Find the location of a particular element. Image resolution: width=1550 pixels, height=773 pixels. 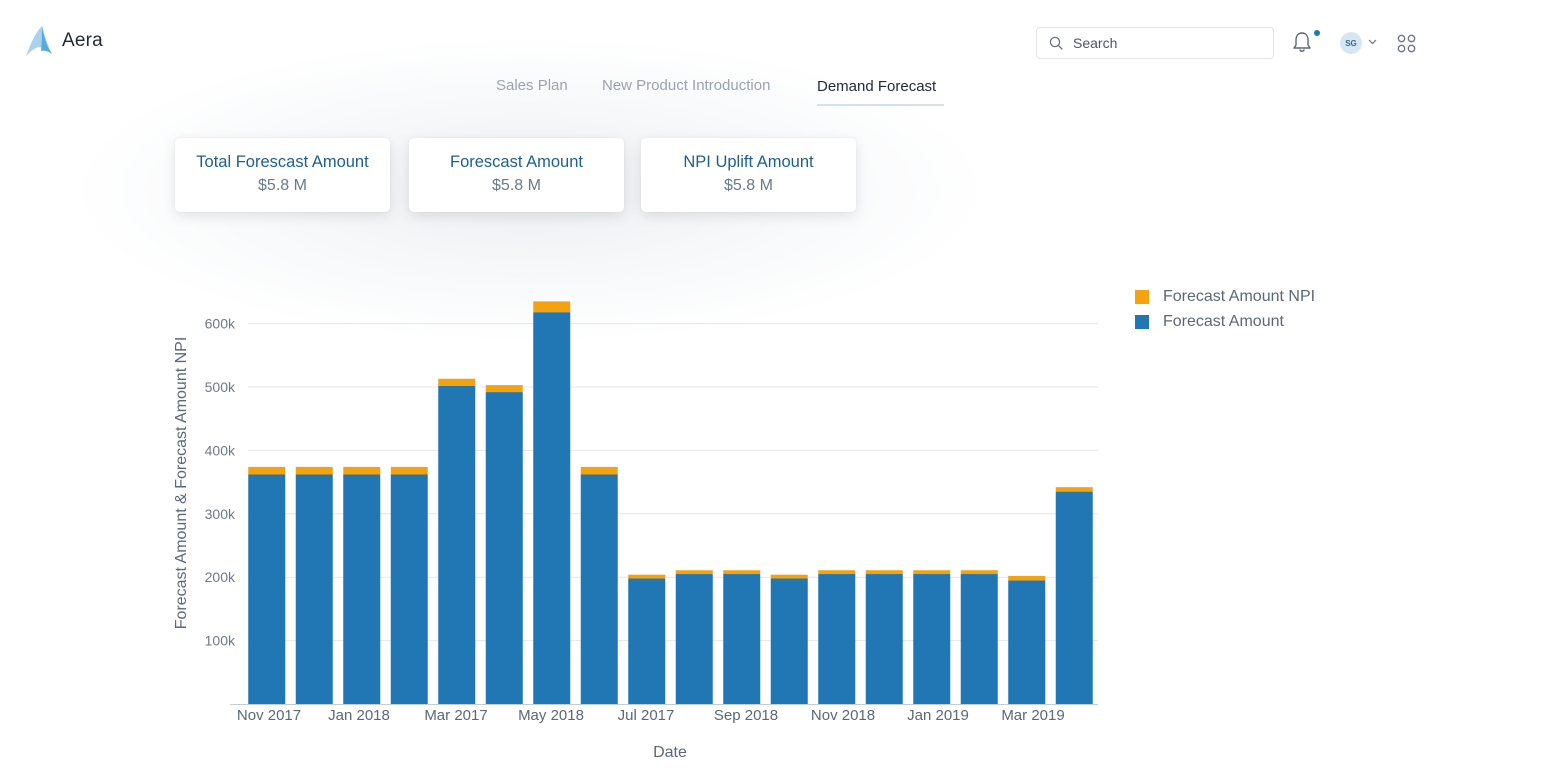

x-tick-label: Mar 2017 is located at coordinates (455, 715).